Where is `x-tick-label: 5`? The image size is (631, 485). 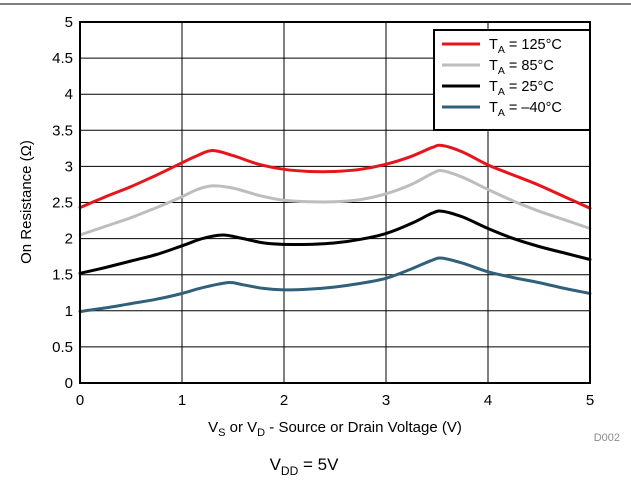 x-tick-label: 5 is located at coordinates (590, 400).